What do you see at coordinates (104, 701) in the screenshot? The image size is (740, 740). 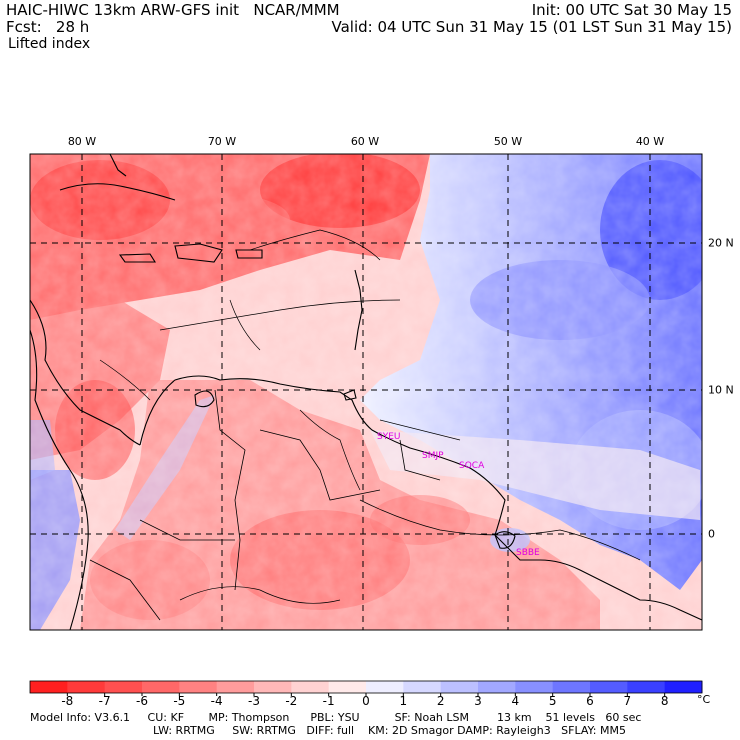 I see `colorbar-tick-label: -7` at bounding box center [104, 701].